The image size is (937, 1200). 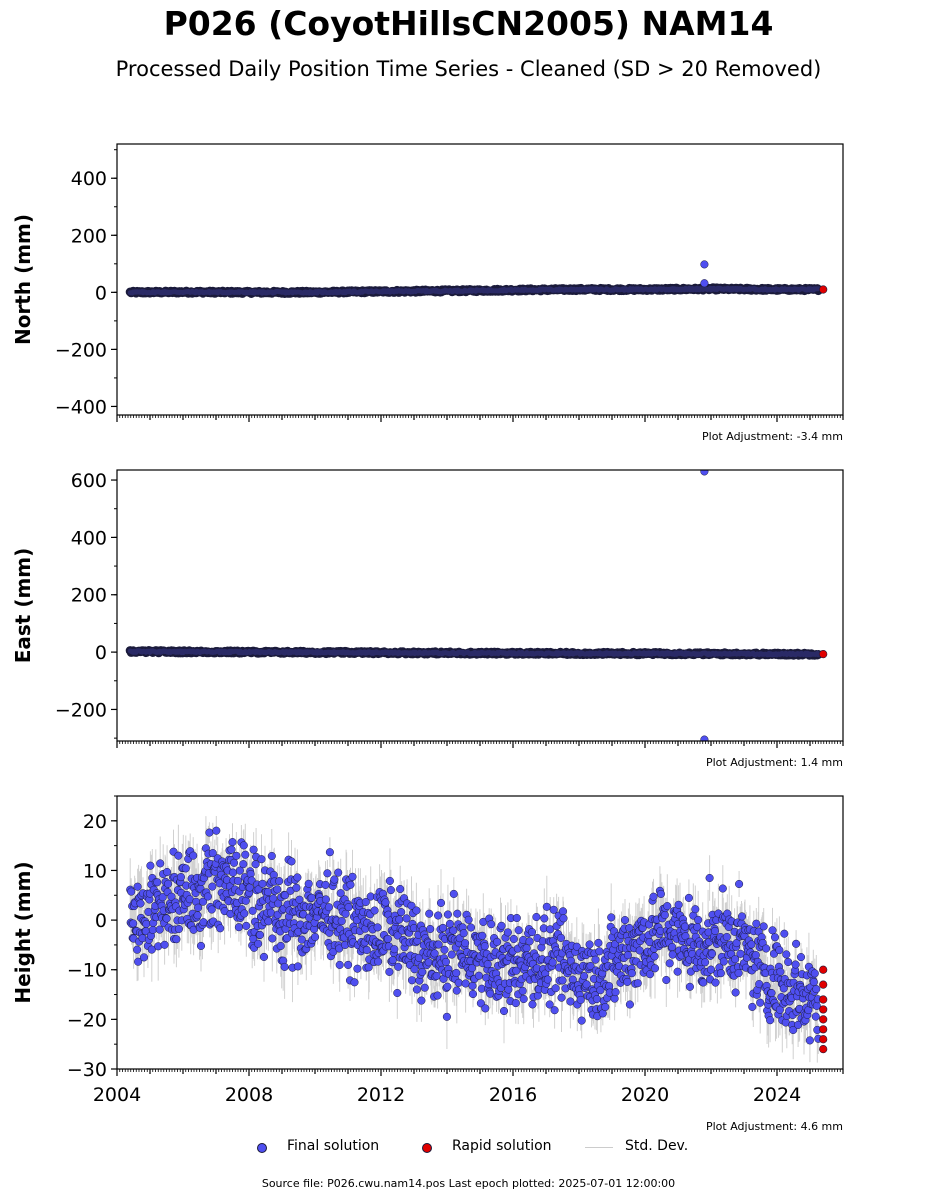 What do you see at coordinates (657, 1146) in the screenshot?
I see `legend-std-label: Std. Dev.` at bounding box center [657, 1146].